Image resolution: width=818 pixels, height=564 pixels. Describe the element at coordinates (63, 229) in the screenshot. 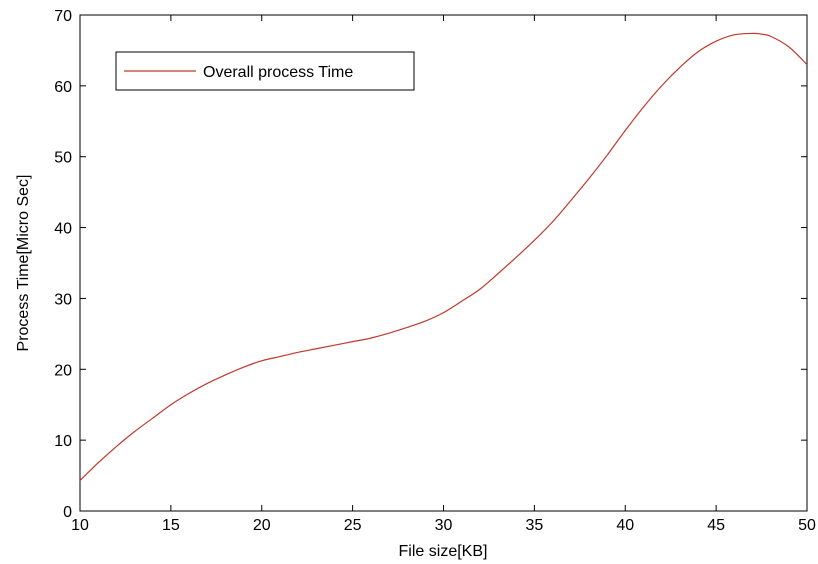

I see `y-tick-label-40: 40` at that location.